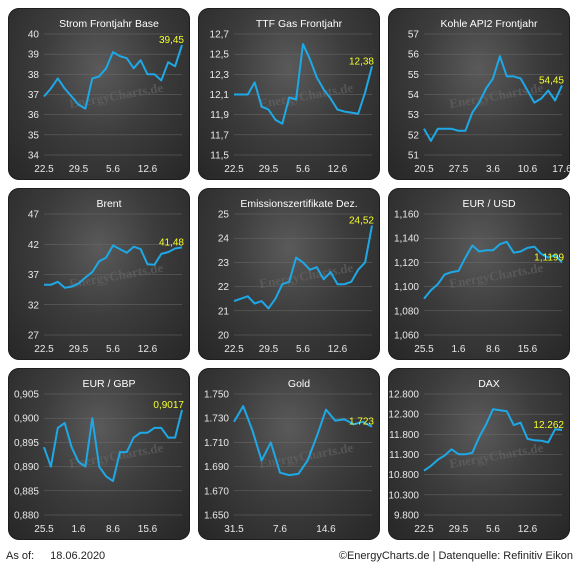 Image resolution: width=579 pixels, height=569 pixels. I want to click on chart-title: TTF Gas Frontjahr, so click(299, 24).